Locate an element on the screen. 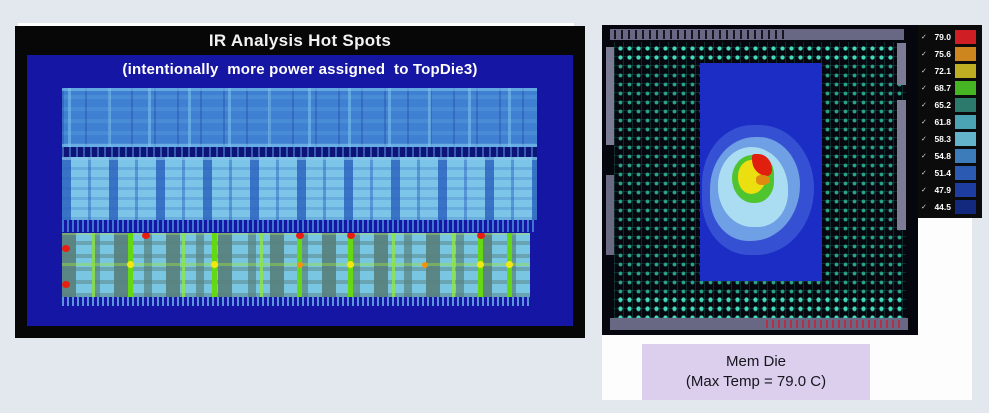 The width and height of the screenshot is (989, 413). legend-row: ✓ 75.6 is located at coordinates (950, 53).